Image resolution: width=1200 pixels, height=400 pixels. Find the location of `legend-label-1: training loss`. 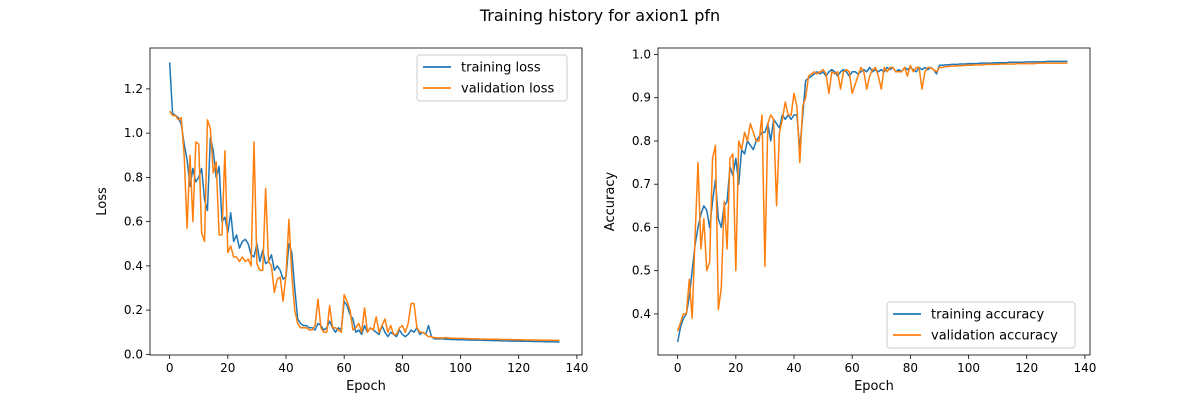

legend-label-1: training loss is located at coordinates (501, 68).